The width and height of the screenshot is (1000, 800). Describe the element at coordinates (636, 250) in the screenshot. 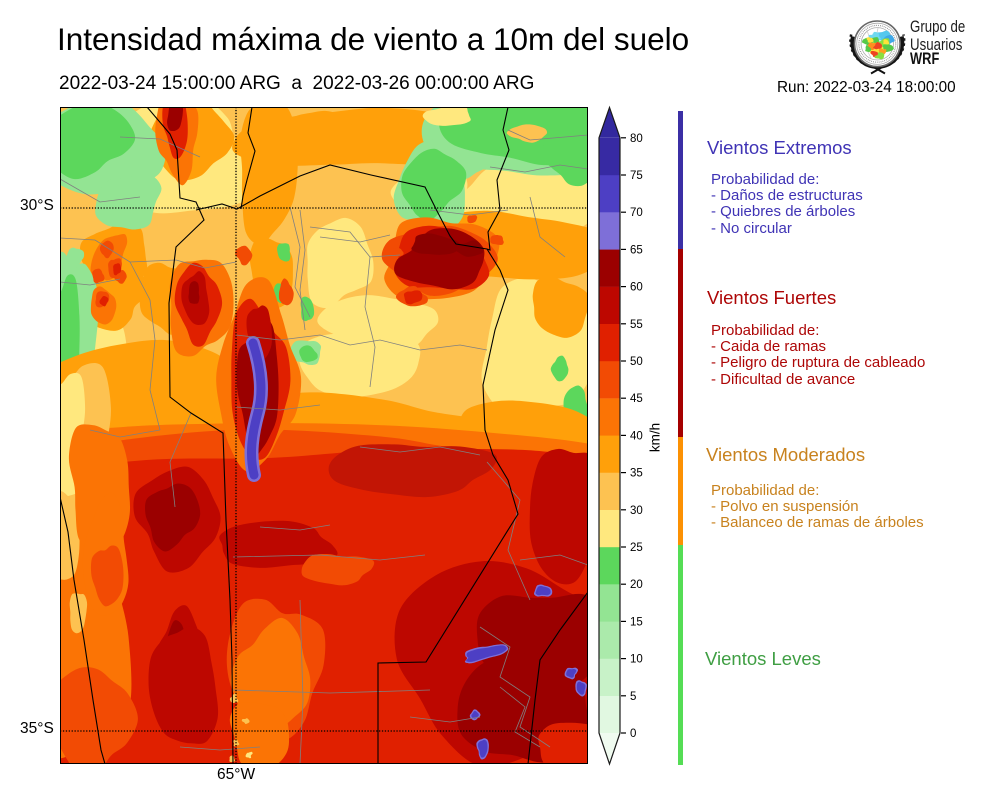

I see `svg-text: 65` at that location.